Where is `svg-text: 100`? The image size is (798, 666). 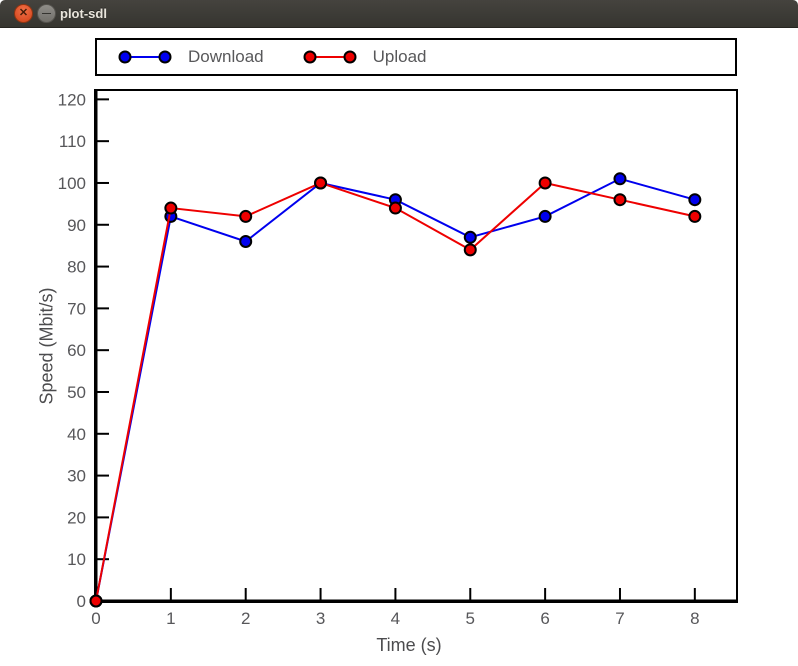 svg-text: 100 is located at coordinates (72, 183).